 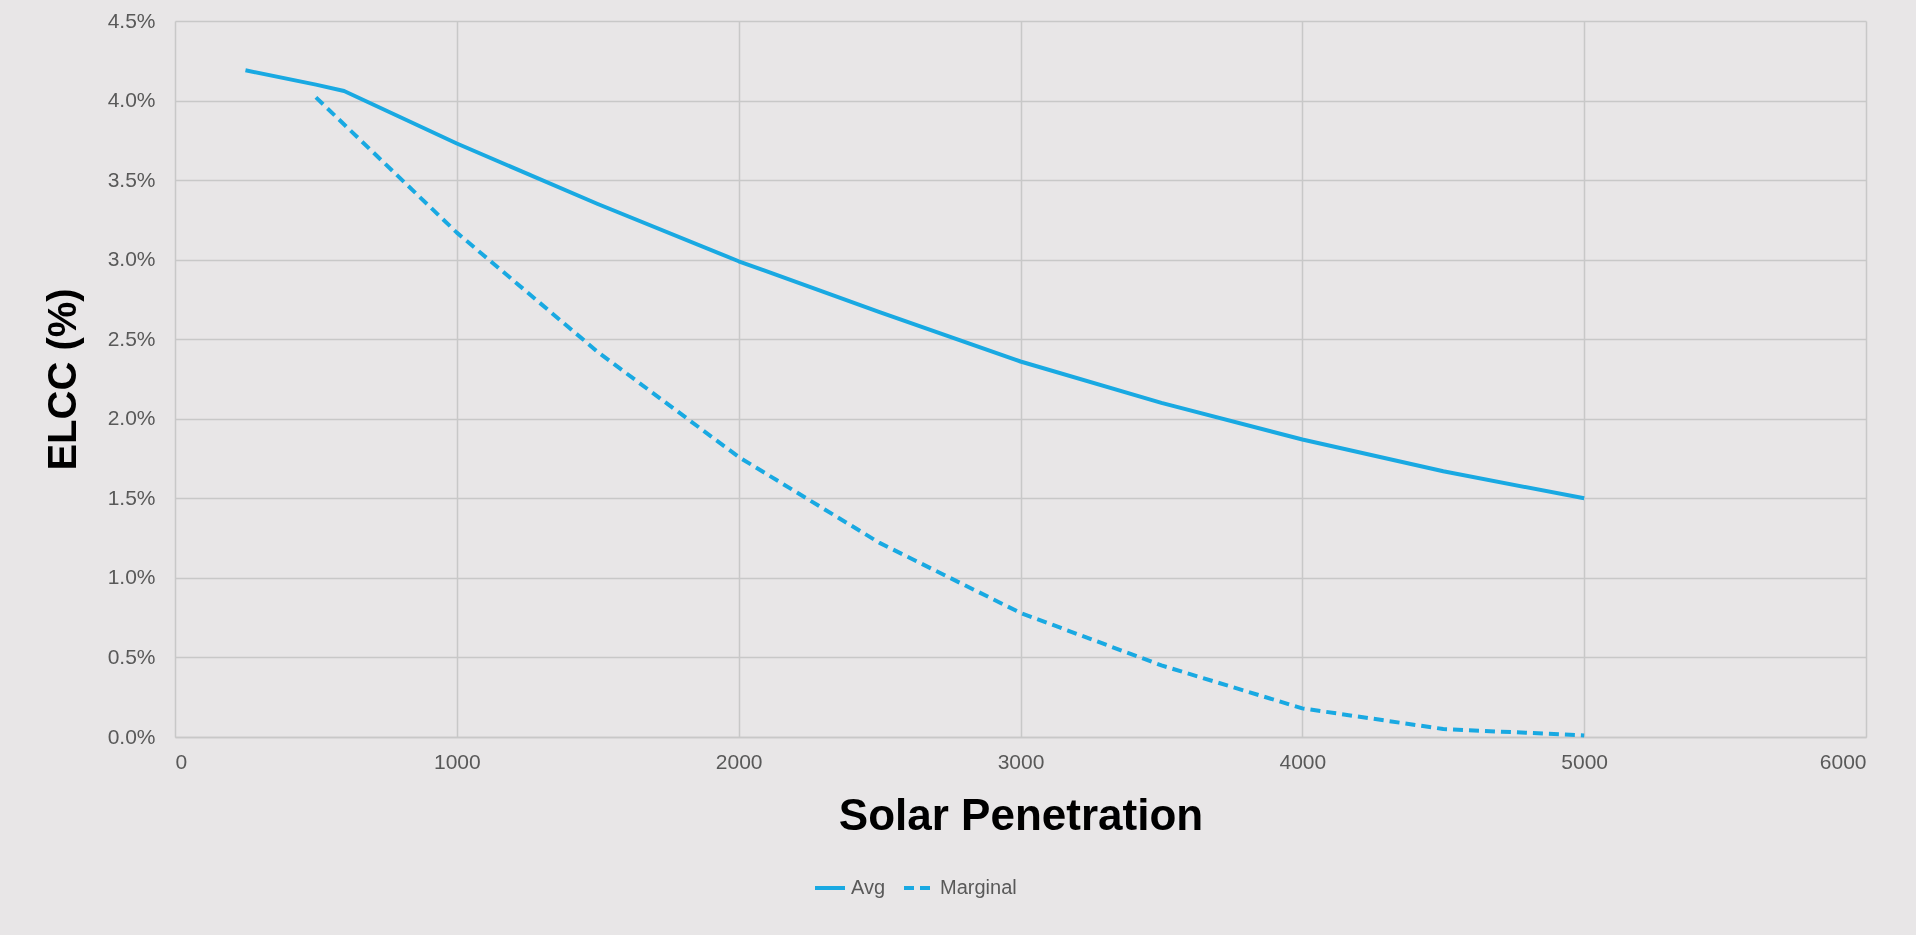 I want to click on y-tick-label: 1.0%, so click(x=131, y=577).